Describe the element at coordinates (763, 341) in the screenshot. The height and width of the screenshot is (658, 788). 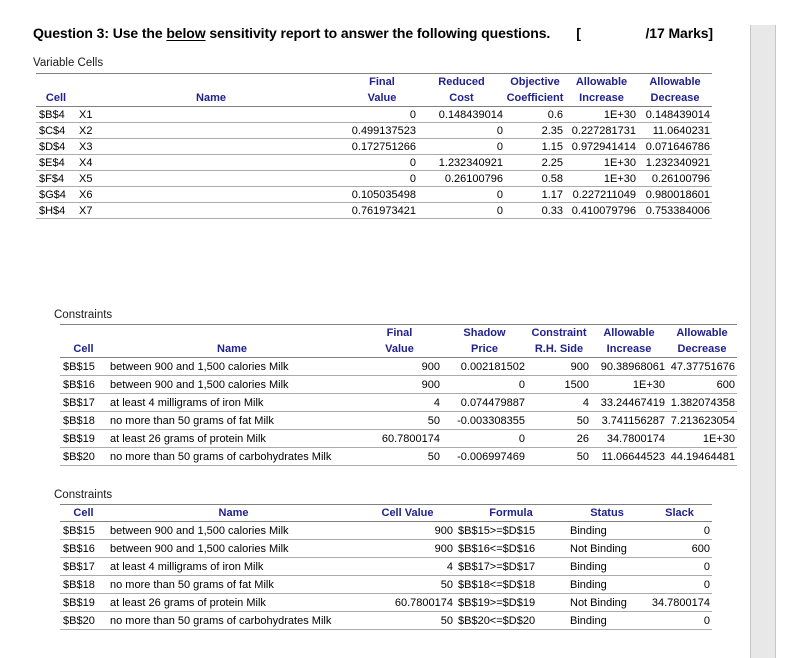
I see `scrollbar-track` at that location.